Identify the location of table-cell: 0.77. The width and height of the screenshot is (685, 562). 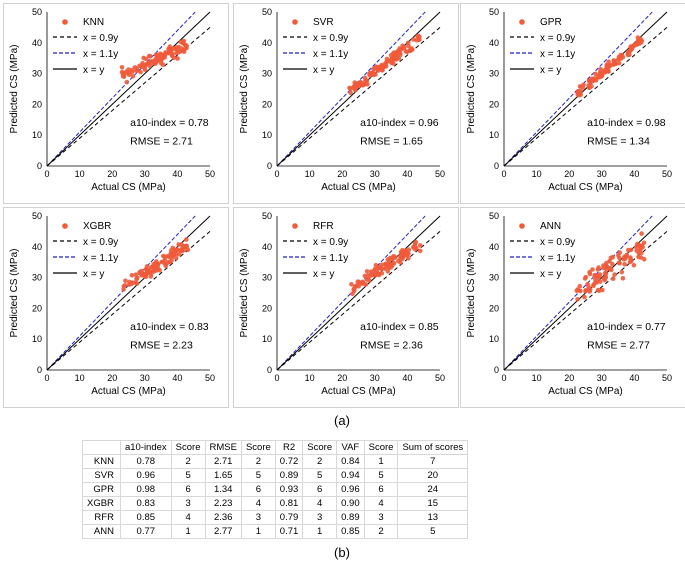
(145, 531).